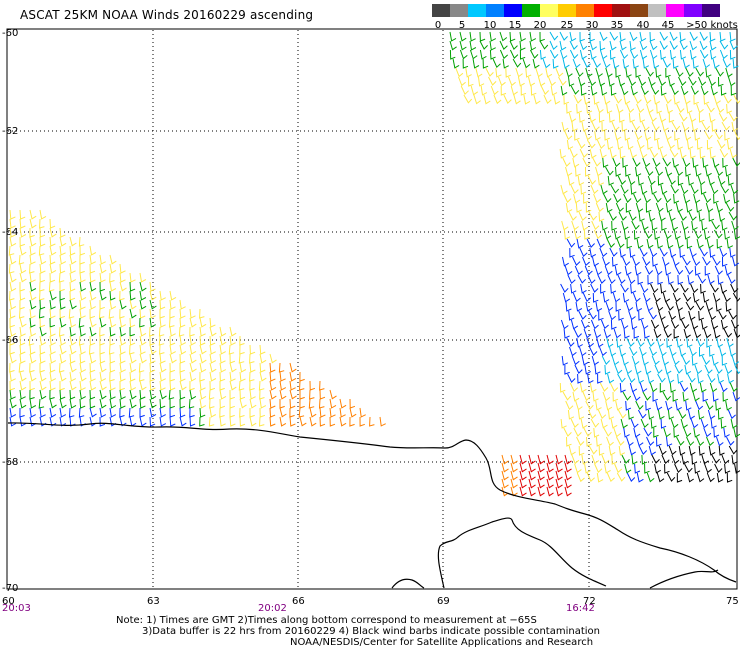  Describe the element at coordinates (639, 10) in the screenshot. I see `legend-swatch` at that location.